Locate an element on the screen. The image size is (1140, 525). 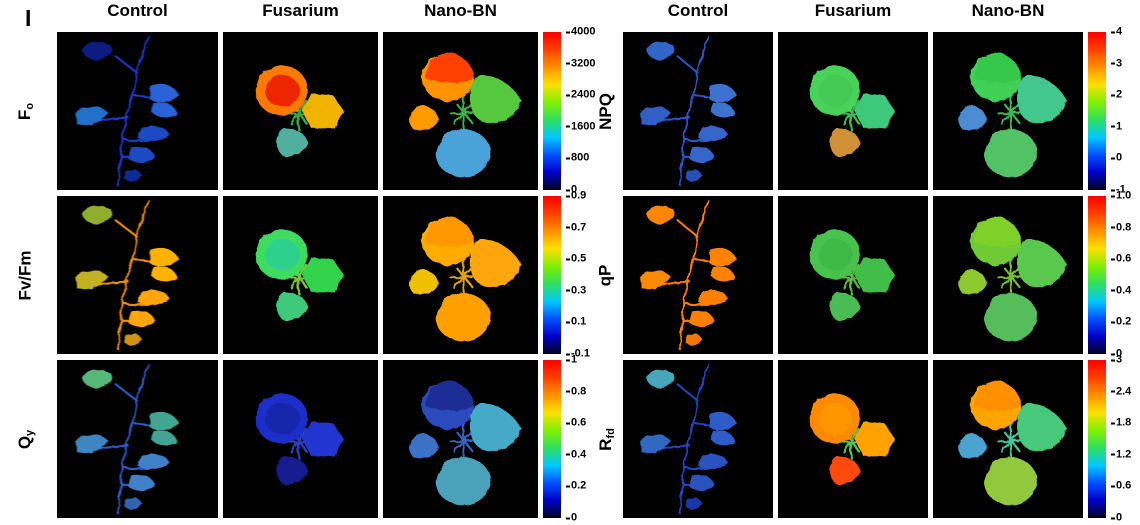
row-label-subscript: fd is located at coordinates (610, 433).